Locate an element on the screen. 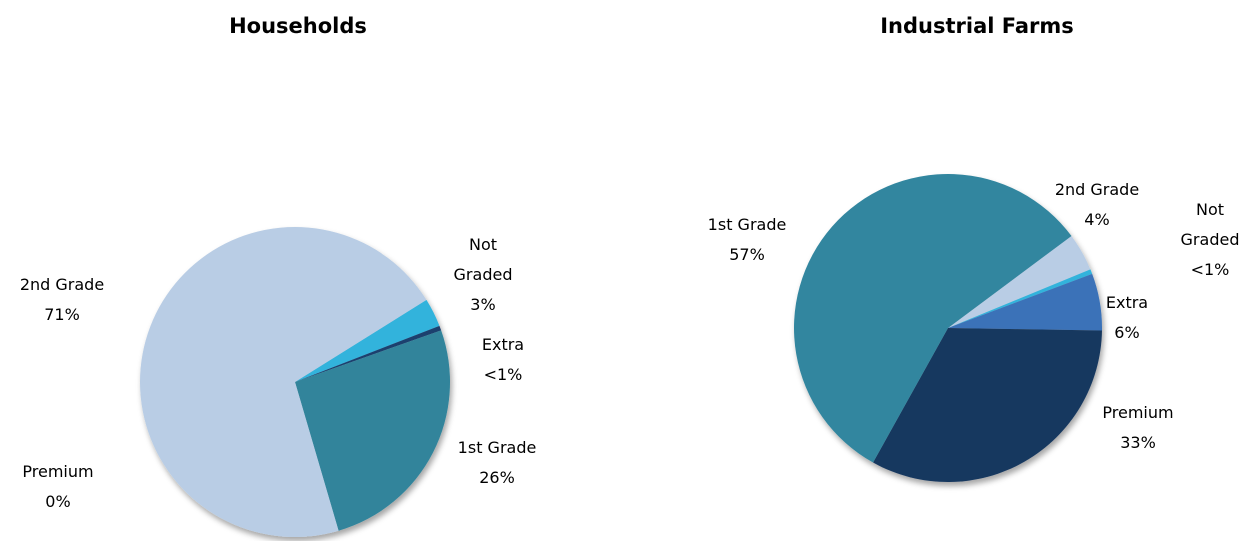  chart-title: Industrial Farms is located at coordinates (977, 26).